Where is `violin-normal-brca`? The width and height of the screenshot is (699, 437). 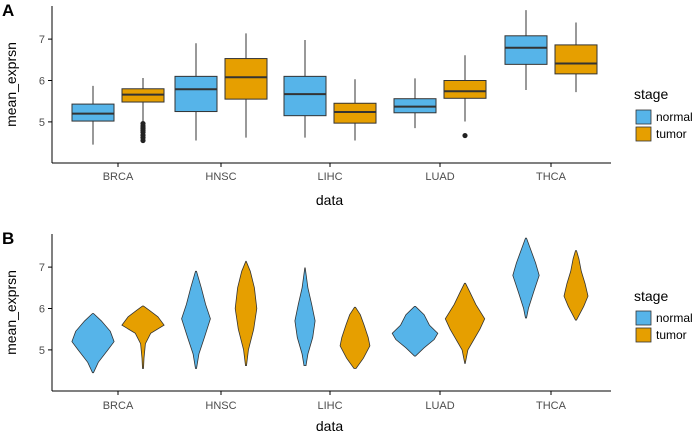
violin-normal-brca is located at coordinates (93, 343).